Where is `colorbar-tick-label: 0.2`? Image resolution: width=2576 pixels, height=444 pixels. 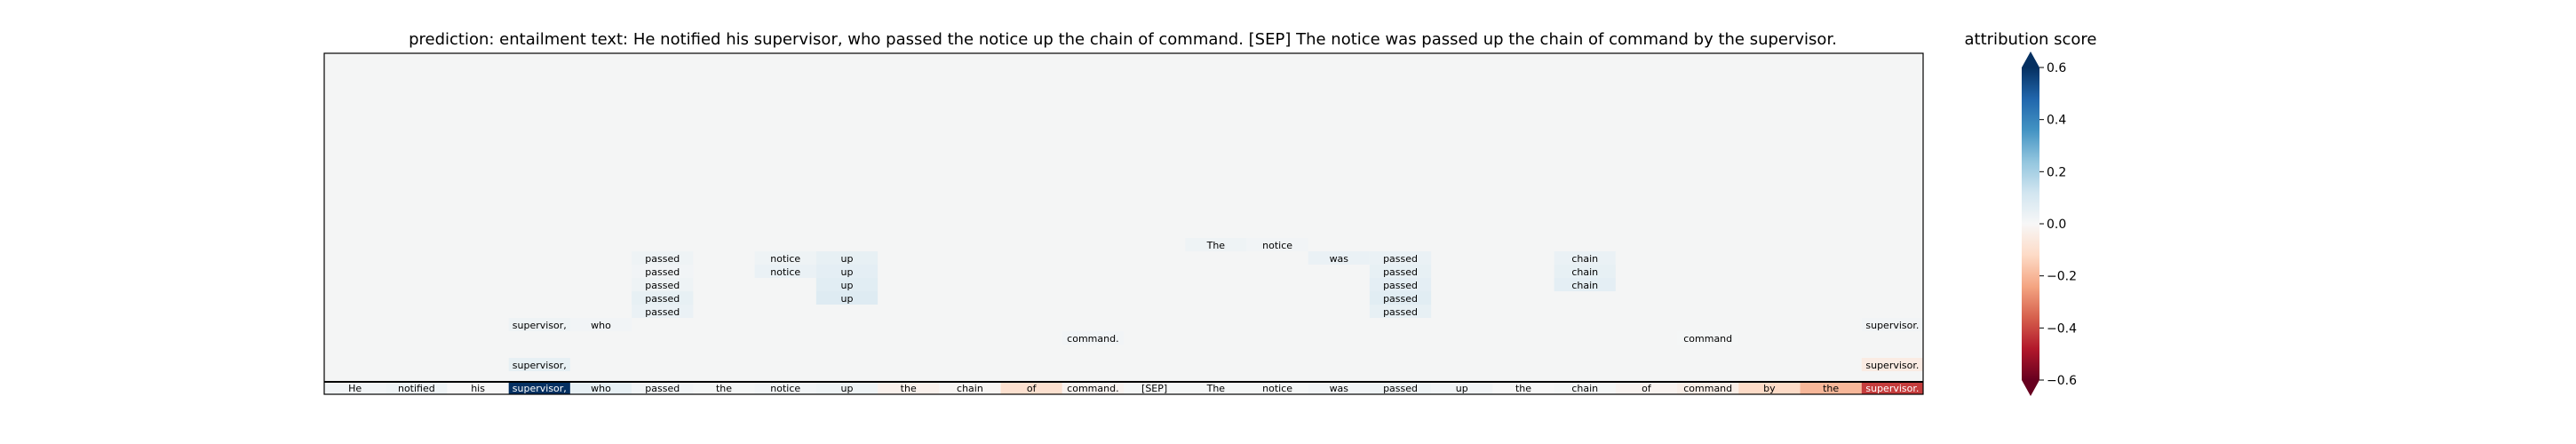
colorbar-tick-label: 0.2 is located at coordinates (2056, 172).